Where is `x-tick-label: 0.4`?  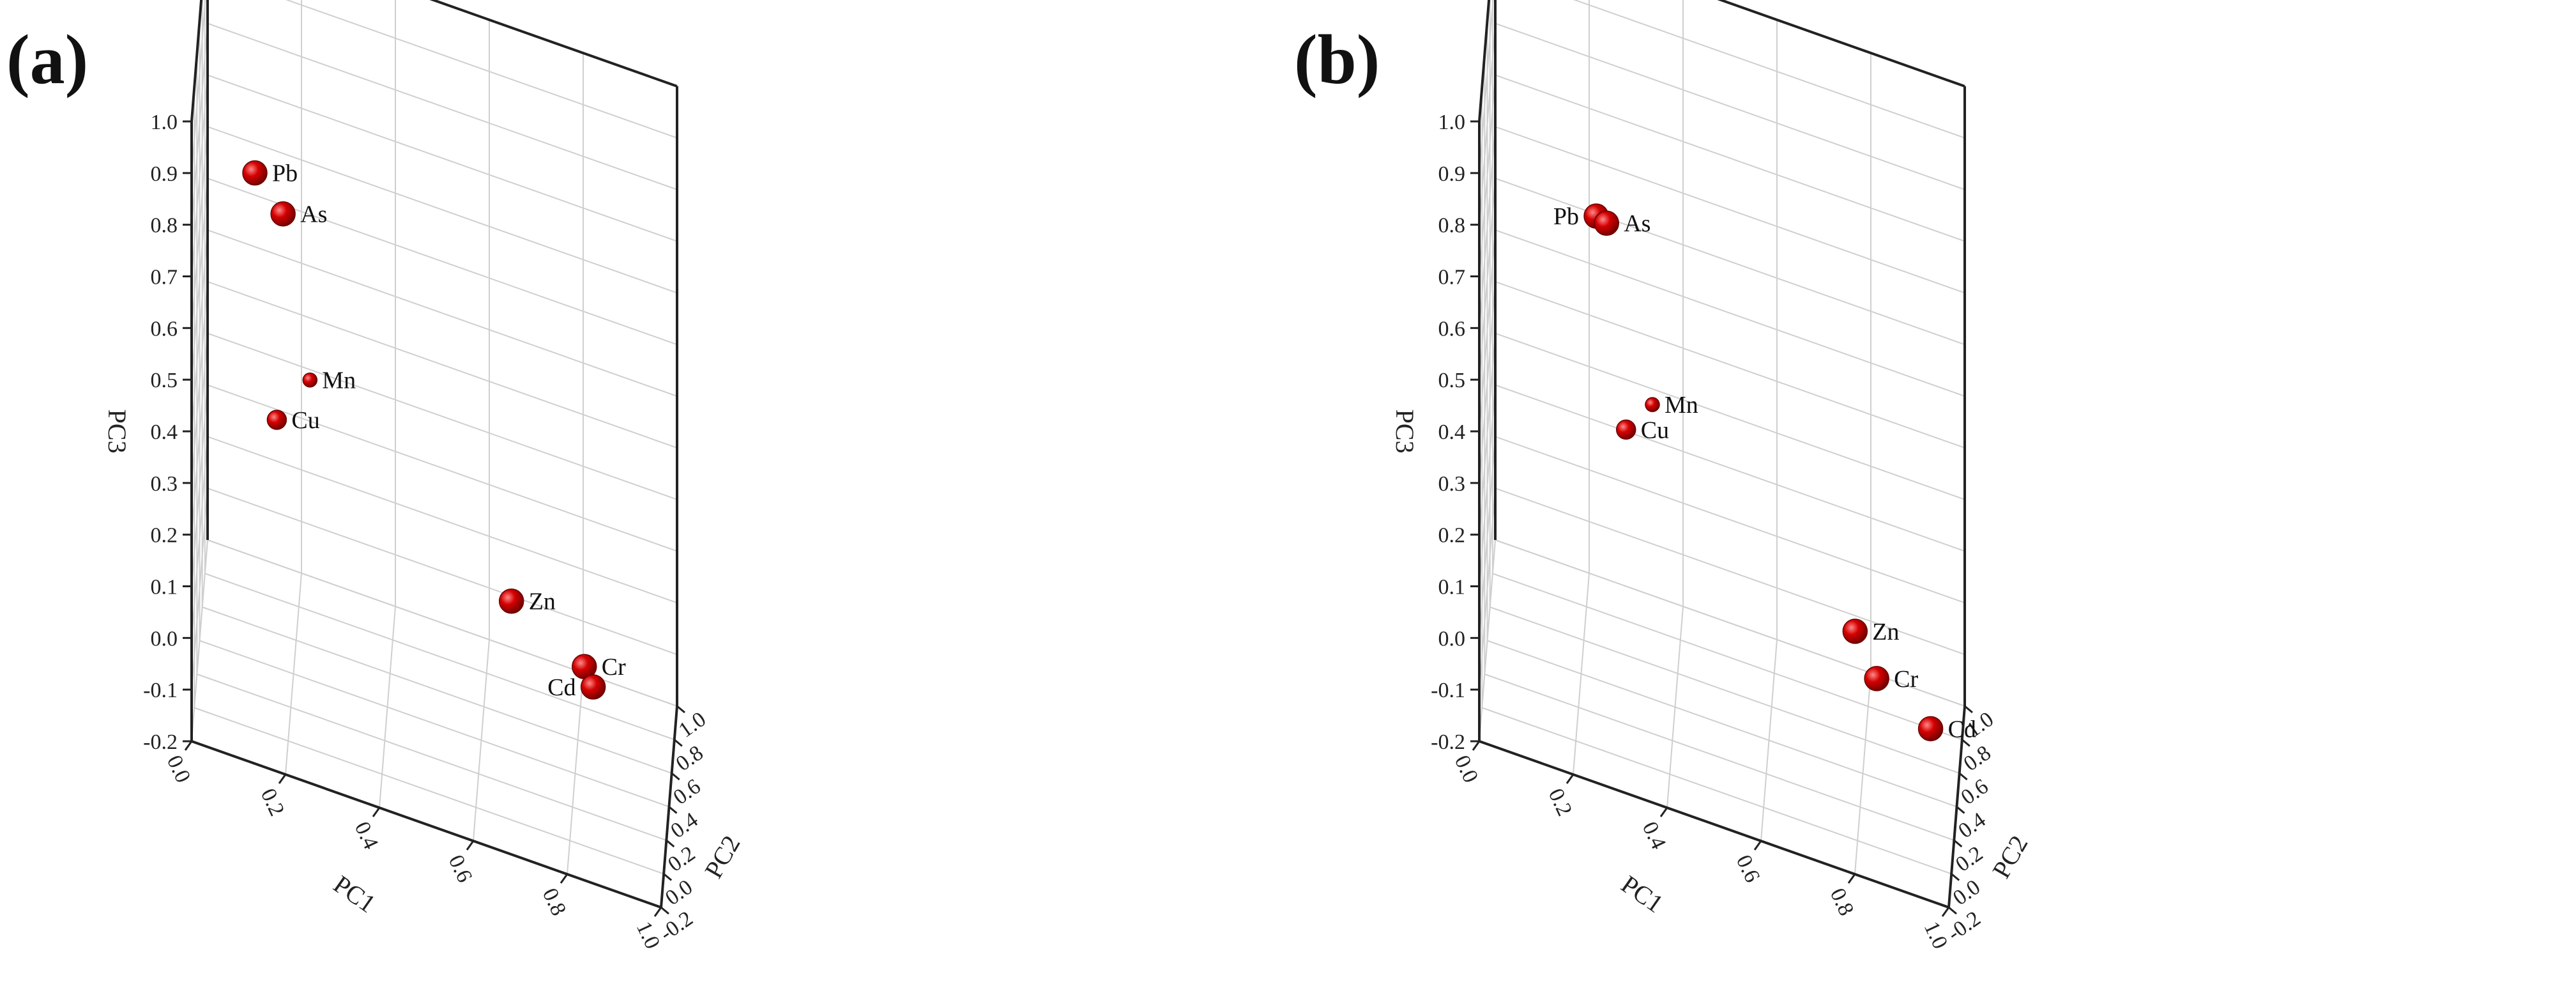 x-tick-label: 0.4 is located at coordinates (366, 835).